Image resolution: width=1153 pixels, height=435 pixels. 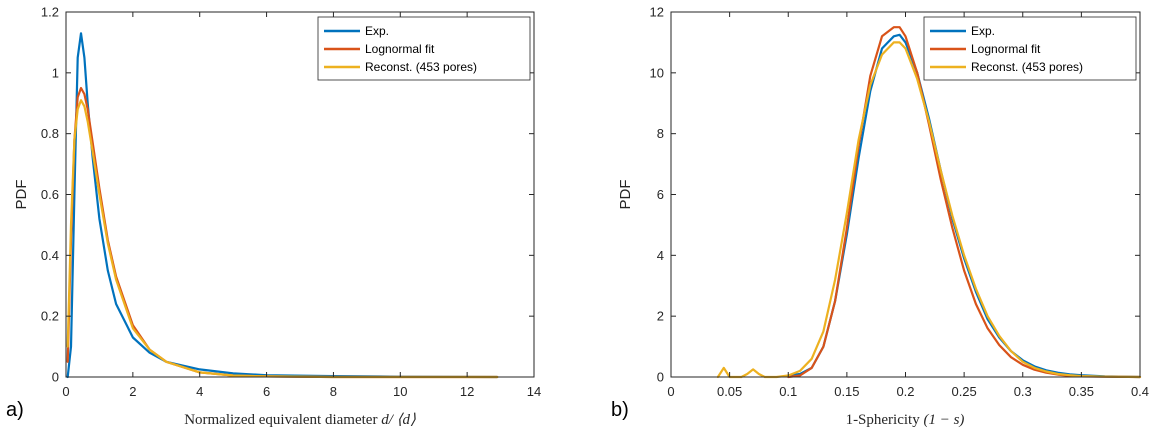 I want to click on xlabel-a: Normalized equivalent diameter d/ ⟨d⟩, so click(x=300, y=420).